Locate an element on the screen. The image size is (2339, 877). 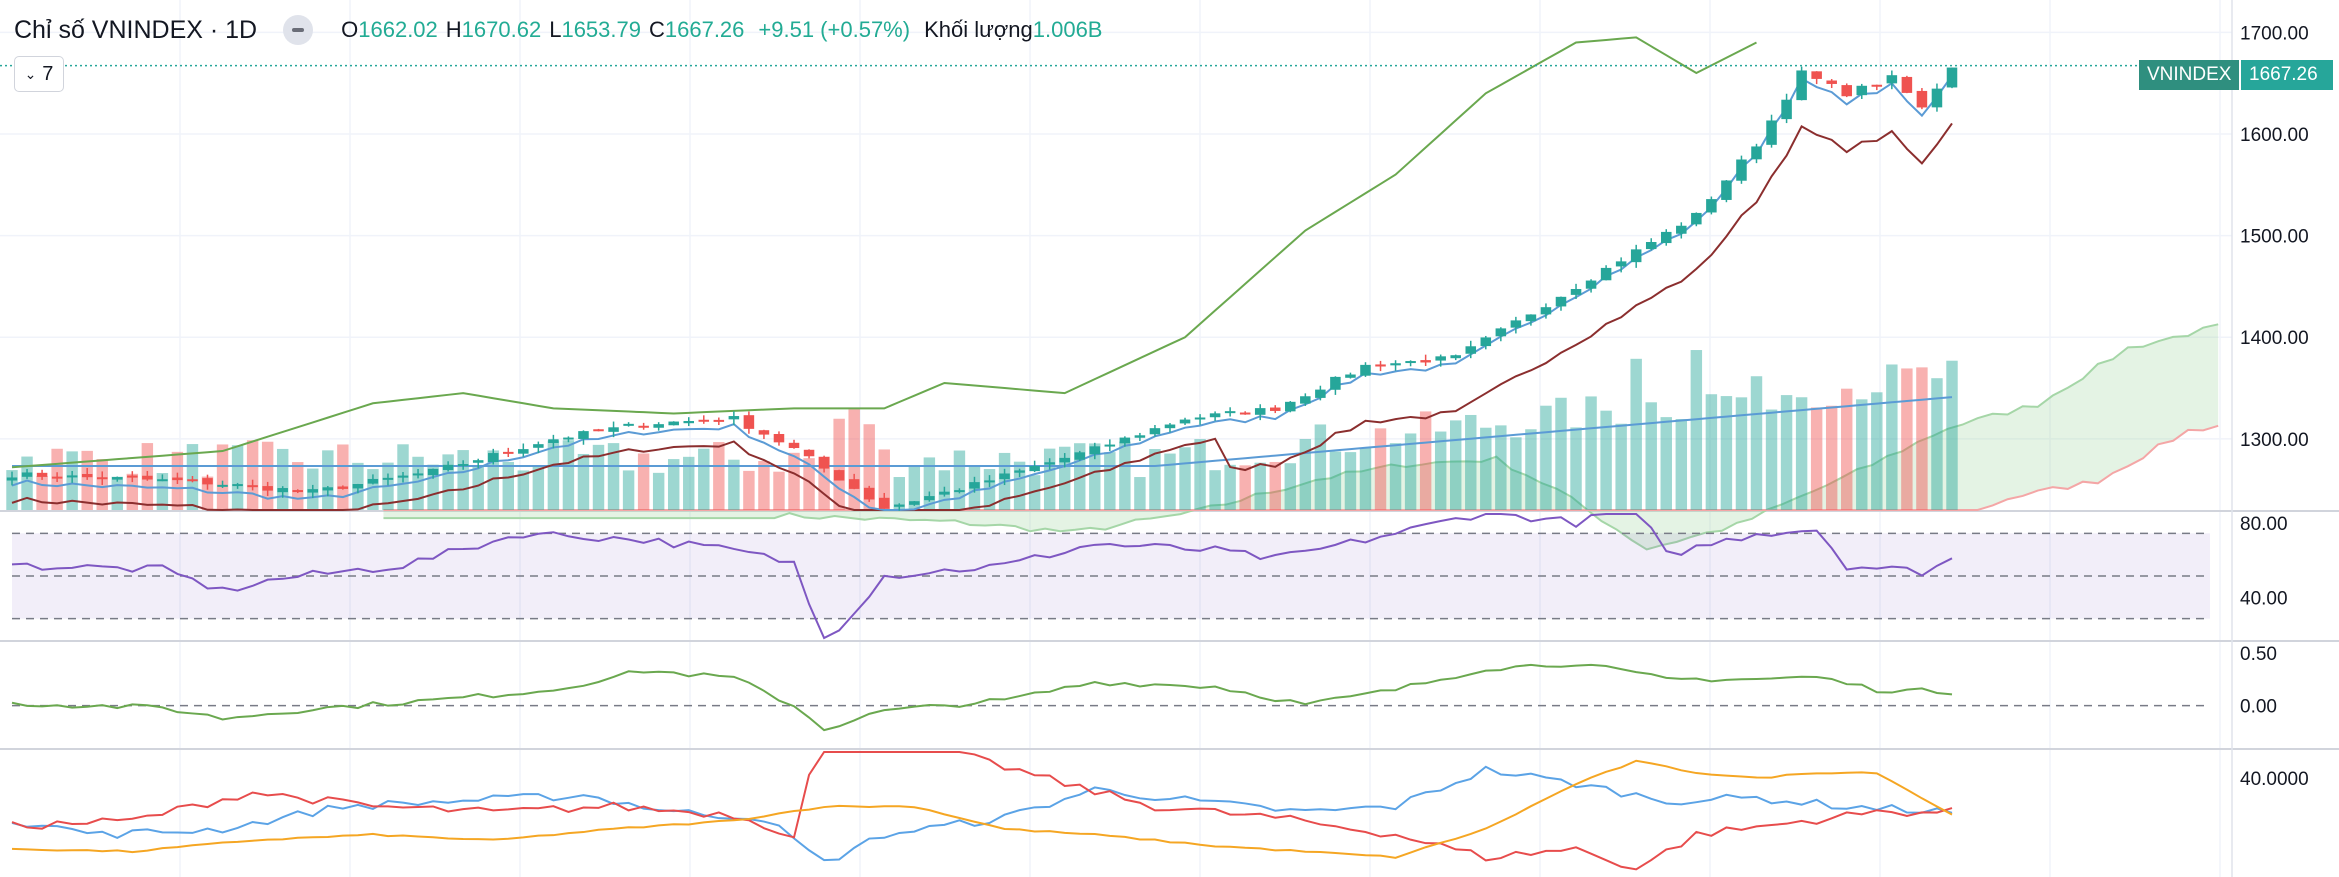
low-label: L is located at coordinates (555, 29).